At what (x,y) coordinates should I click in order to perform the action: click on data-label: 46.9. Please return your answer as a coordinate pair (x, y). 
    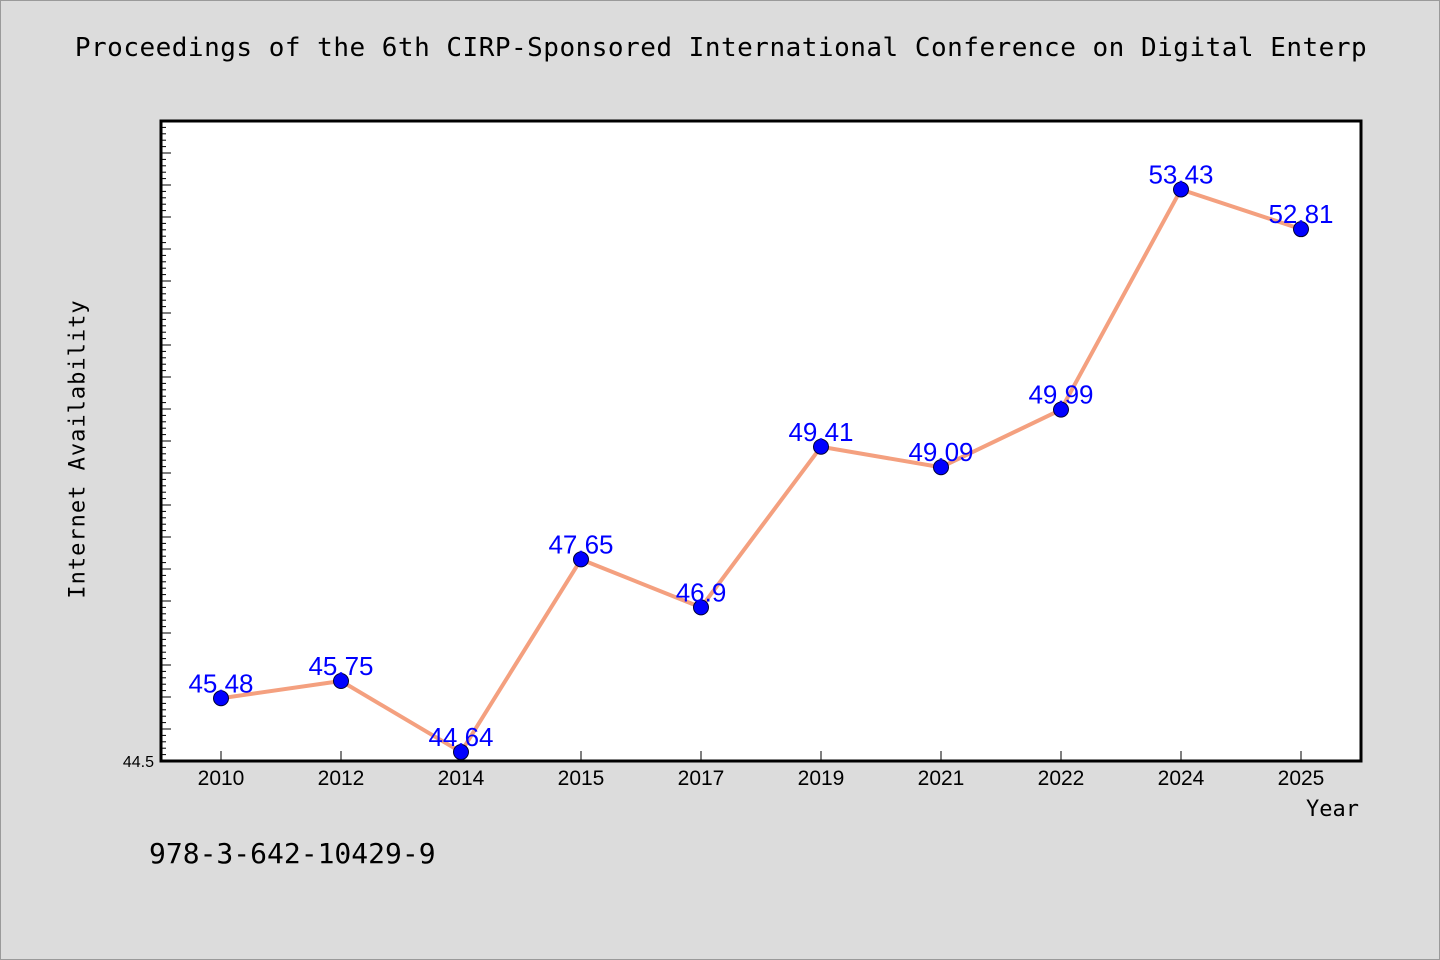
    Looking at the image, I should click on (701, 592).